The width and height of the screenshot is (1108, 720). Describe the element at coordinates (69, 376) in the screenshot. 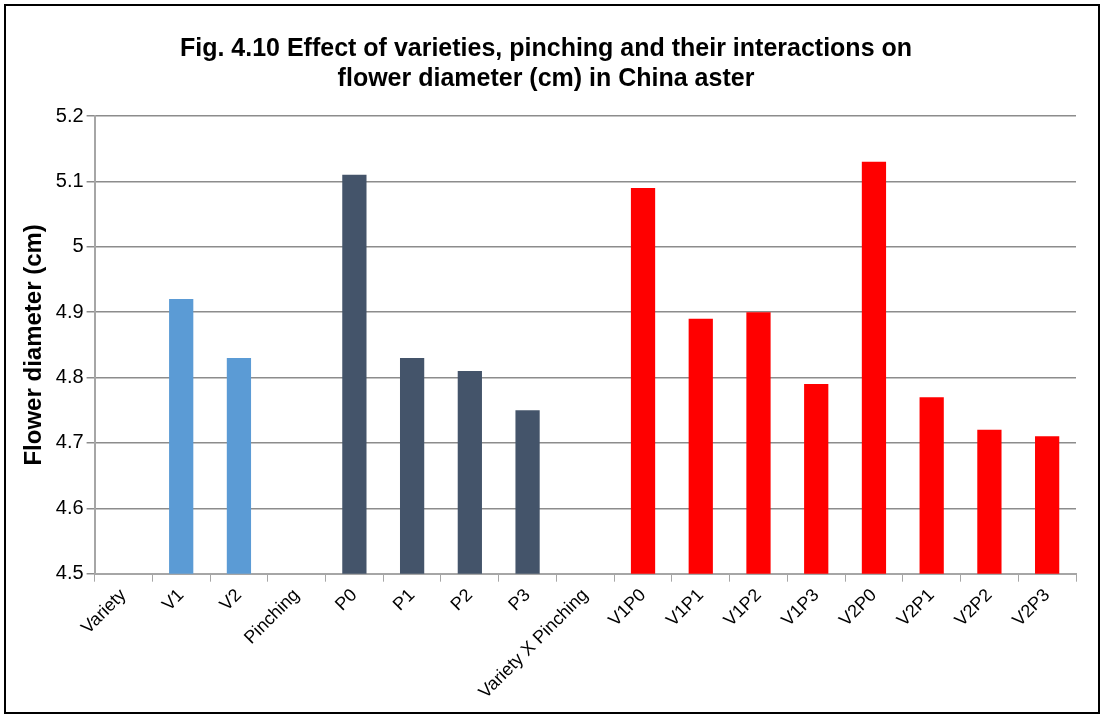

I see `y-tick-label: 4.8` at that location.